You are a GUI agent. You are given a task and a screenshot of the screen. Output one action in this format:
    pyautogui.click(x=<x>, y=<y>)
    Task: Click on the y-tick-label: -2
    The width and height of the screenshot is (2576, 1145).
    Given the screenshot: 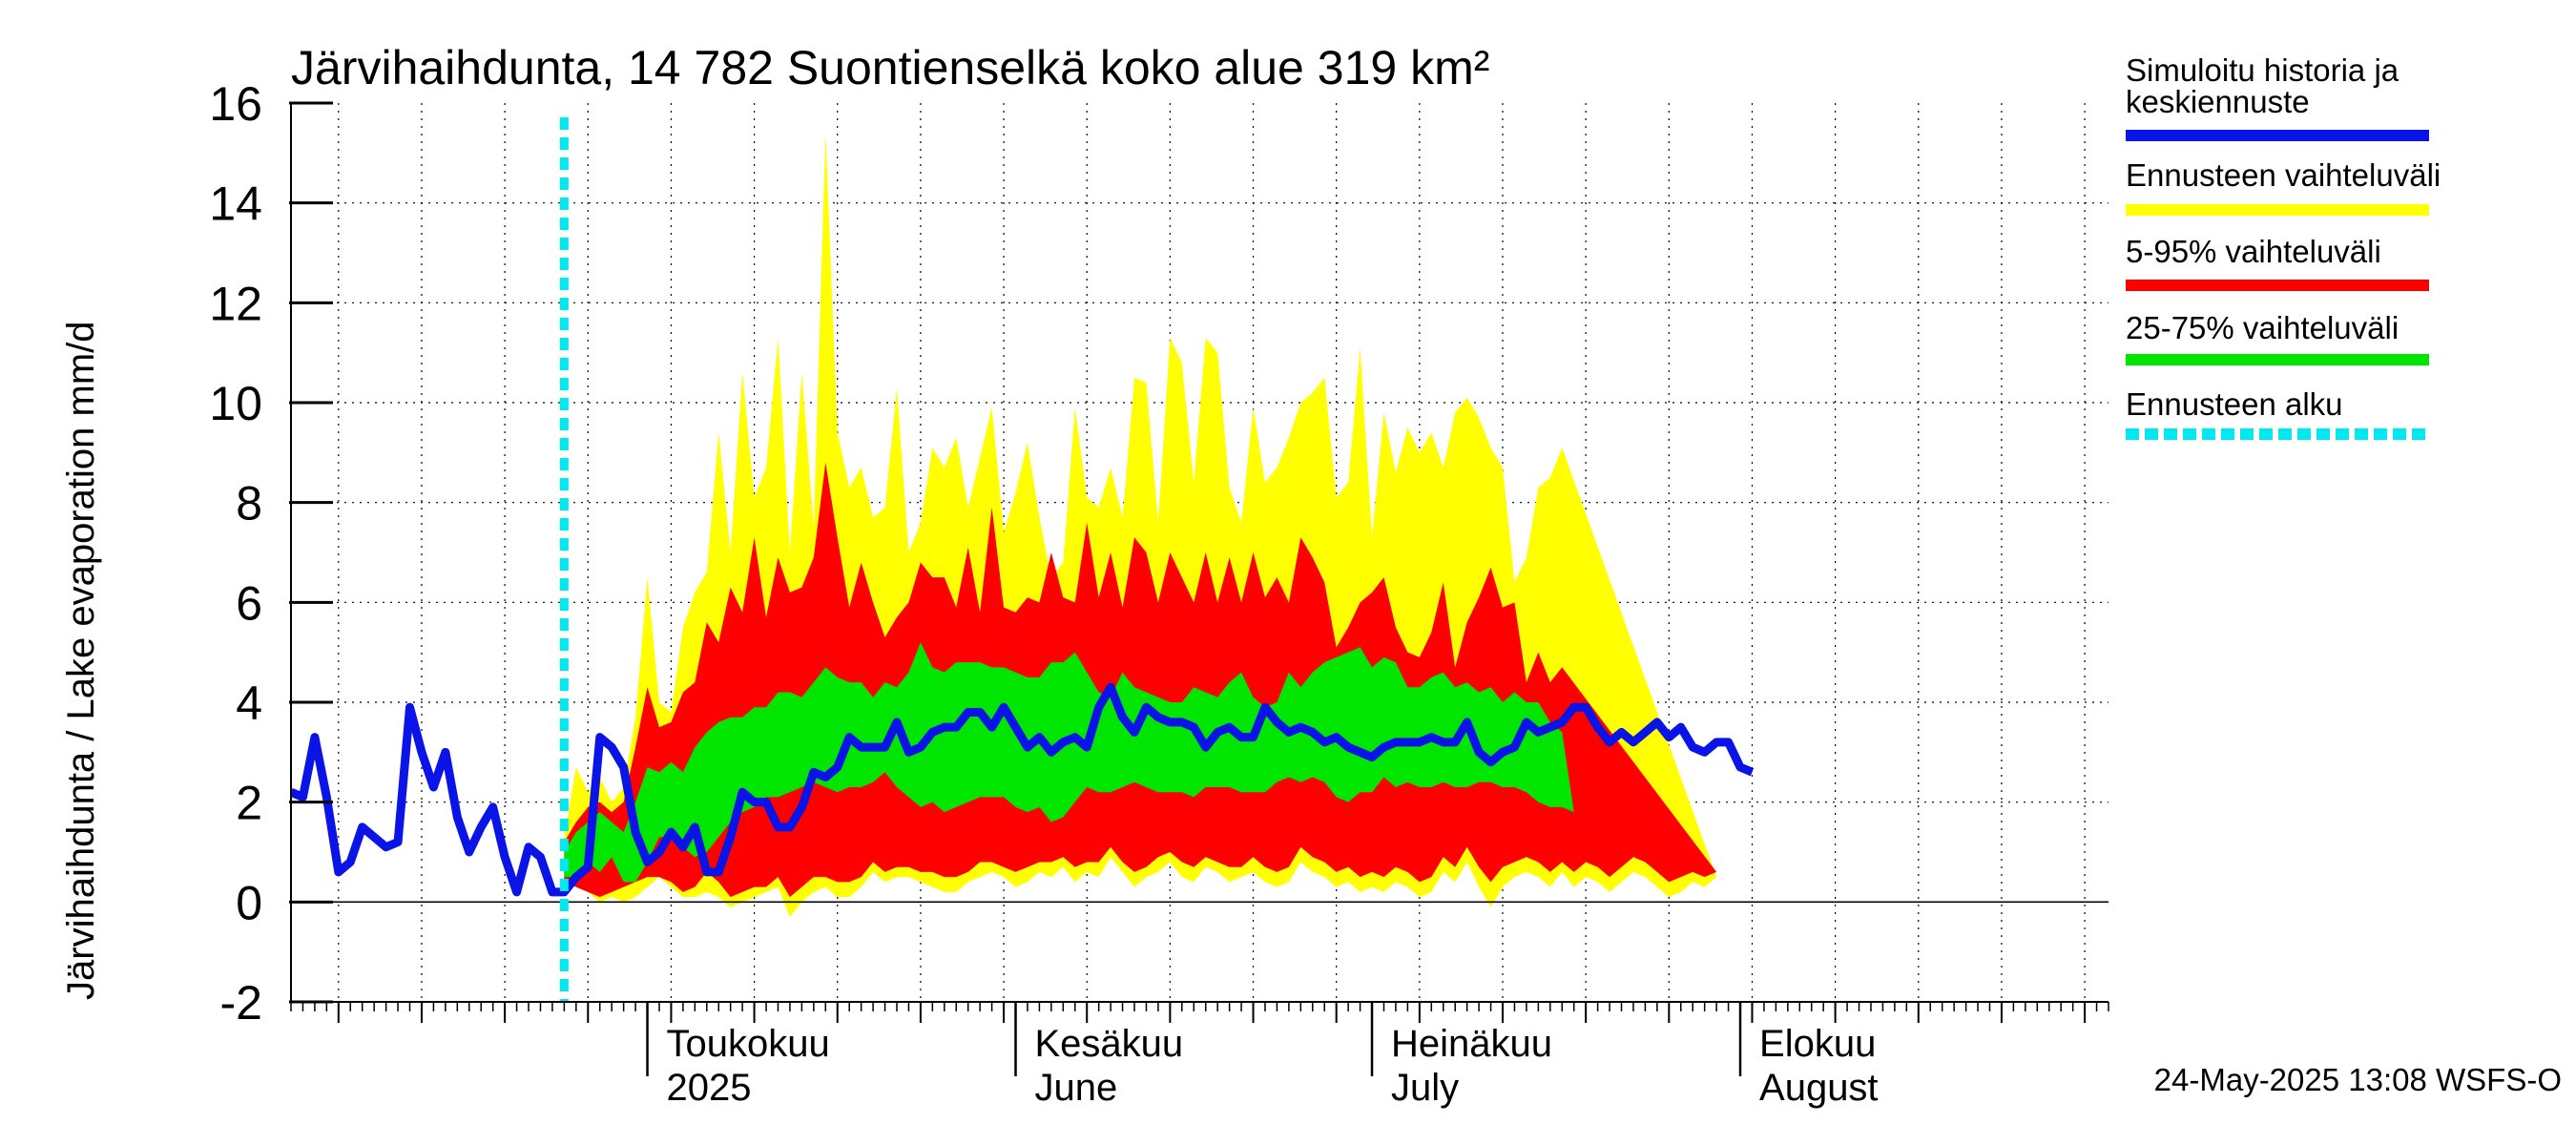 What is the action you would take?
    pyautogui.click(x=241, y=1003)
    